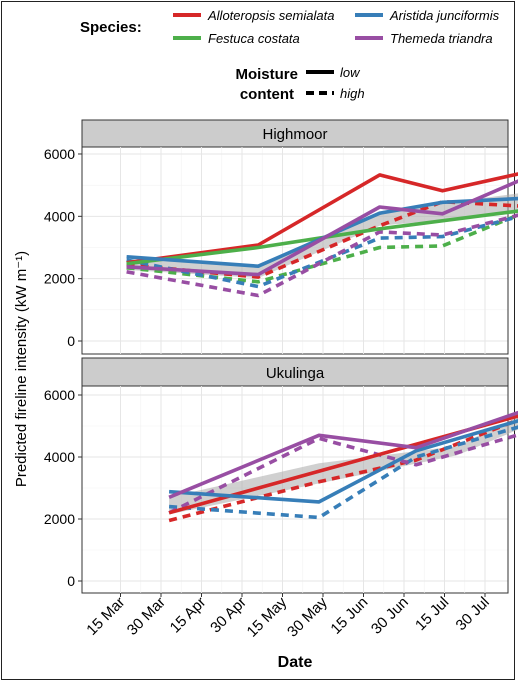  I want to click on x-tick-label: 30 Jun, so click(390, 616).